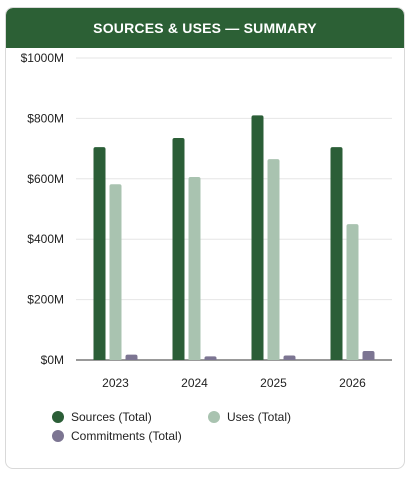  What do you see at coordinates (45, 118) in the screenshot?
I see `y-tick-label-4: $800M` at bounding box center [45, 118].